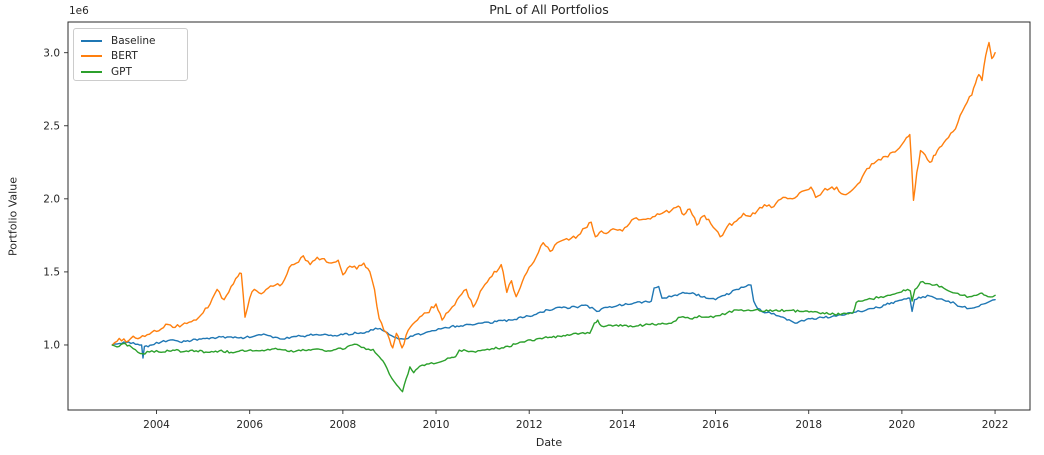 Image resolution: width=1044 pixels, height=455 pixels. Describe the element at coordinates (13, 216) in the screenshot. I see `y-axis-label: Portfolio Value` at that location.